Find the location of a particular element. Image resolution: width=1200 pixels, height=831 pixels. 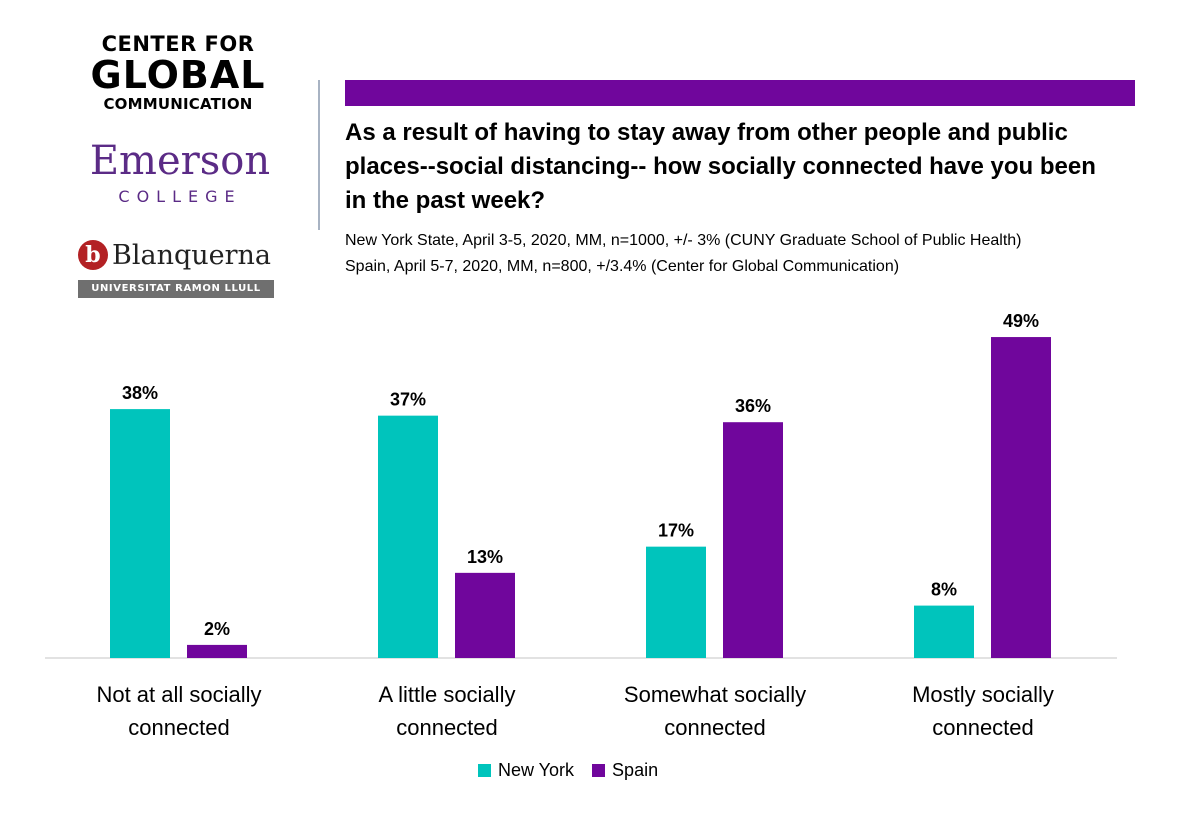

divider is located at coordinates (319, 155).